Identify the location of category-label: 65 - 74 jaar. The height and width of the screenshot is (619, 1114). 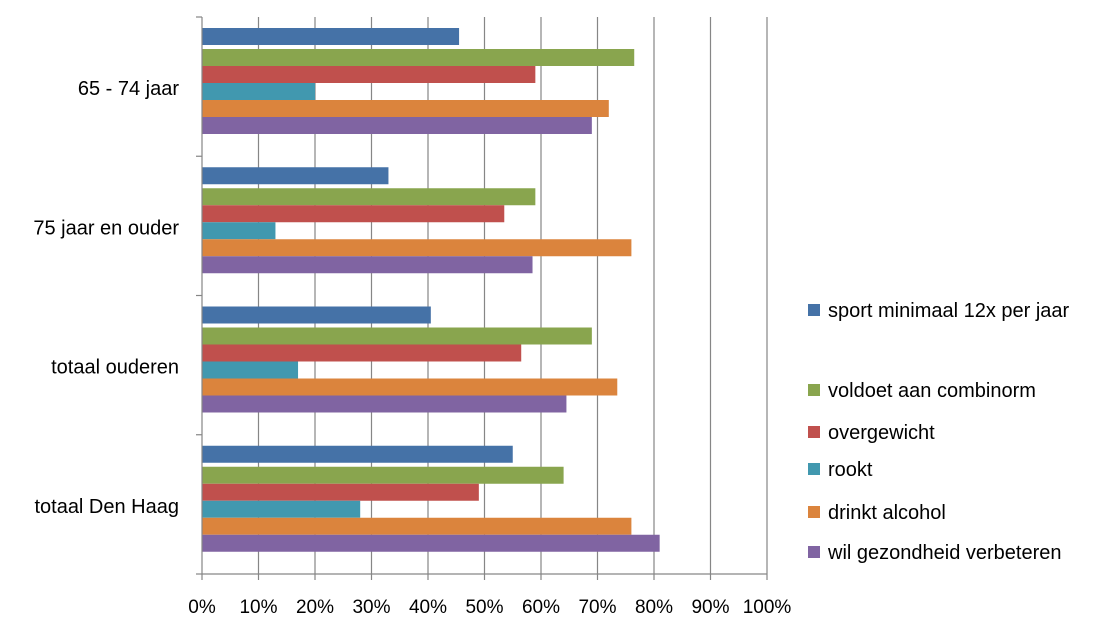
(129, 89).